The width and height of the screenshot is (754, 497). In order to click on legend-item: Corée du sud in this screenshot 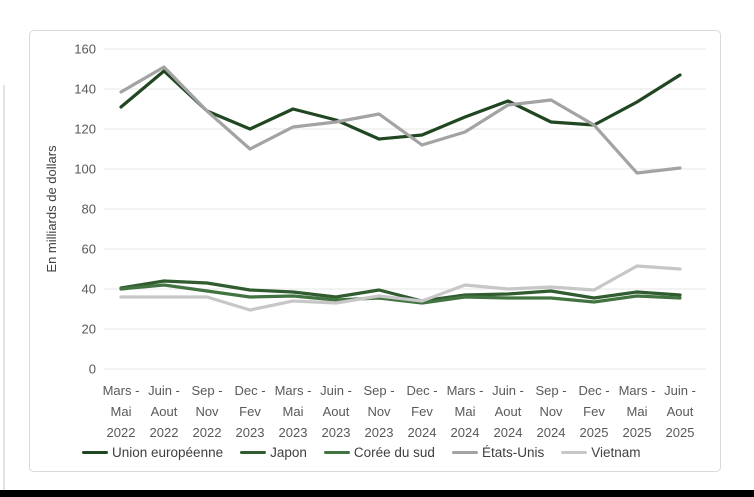, I will do `click(379, 452)`.